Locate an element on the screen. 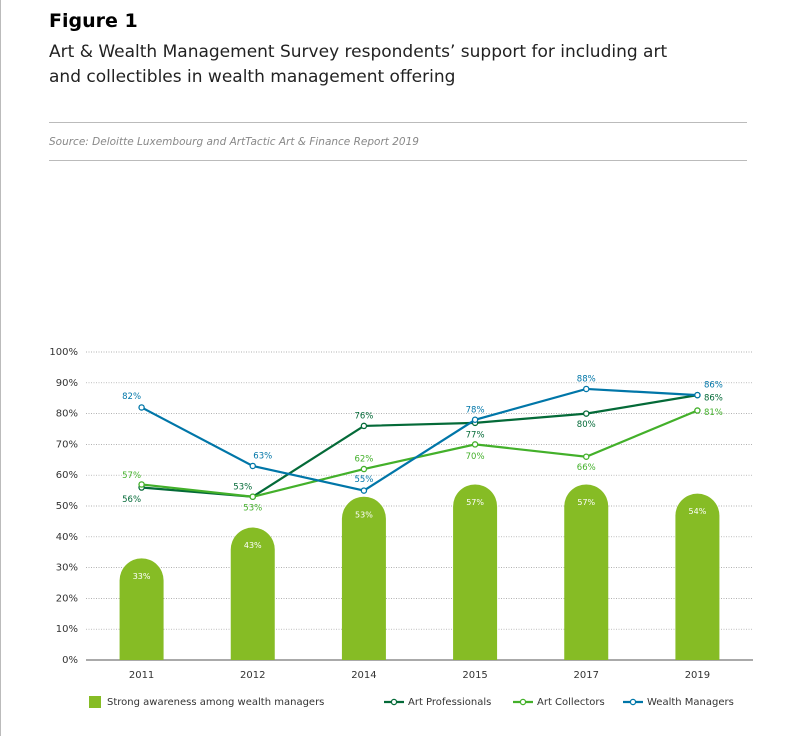  x-tick-label: 2015 is located at coordinates (474, 675).